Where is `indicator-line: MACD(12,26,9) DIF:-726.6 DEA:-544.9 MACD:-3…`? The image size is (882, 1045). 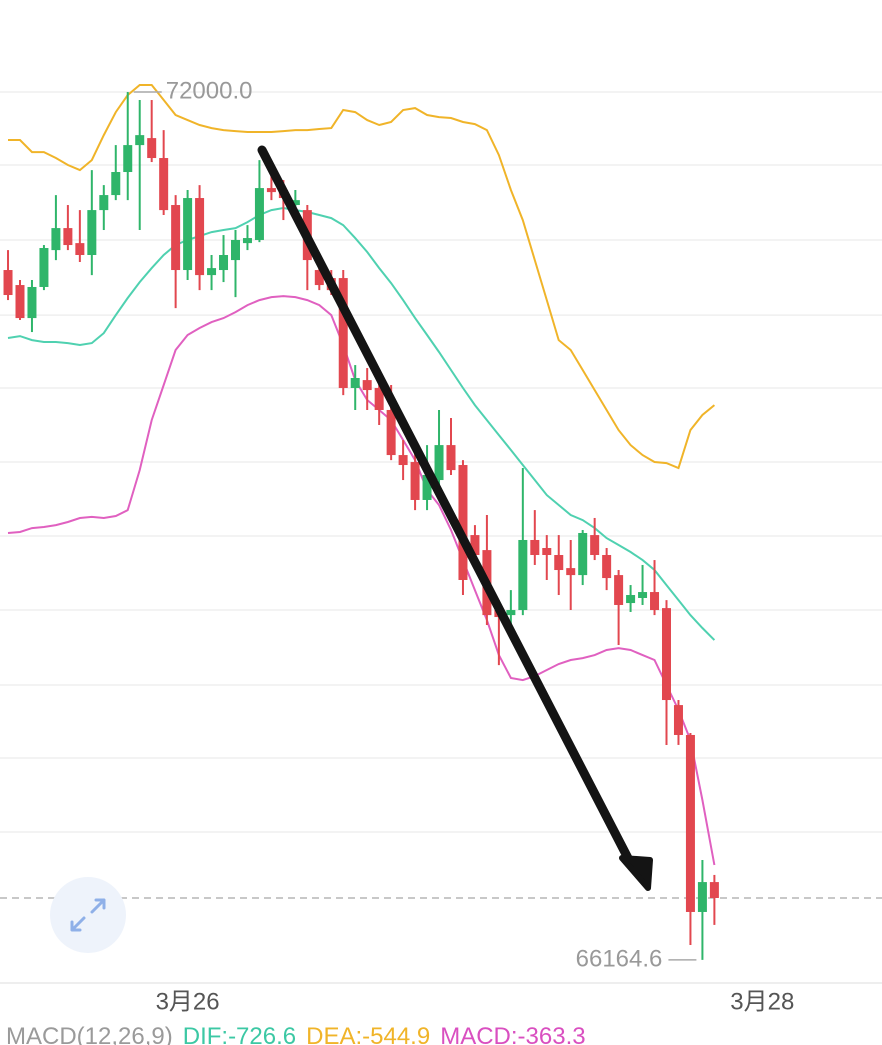 indicator-line: MACD(12,26,9) DIF:-726.6 DEA:-544.9 MACD:-3… is located at coordinates (296, 1034).